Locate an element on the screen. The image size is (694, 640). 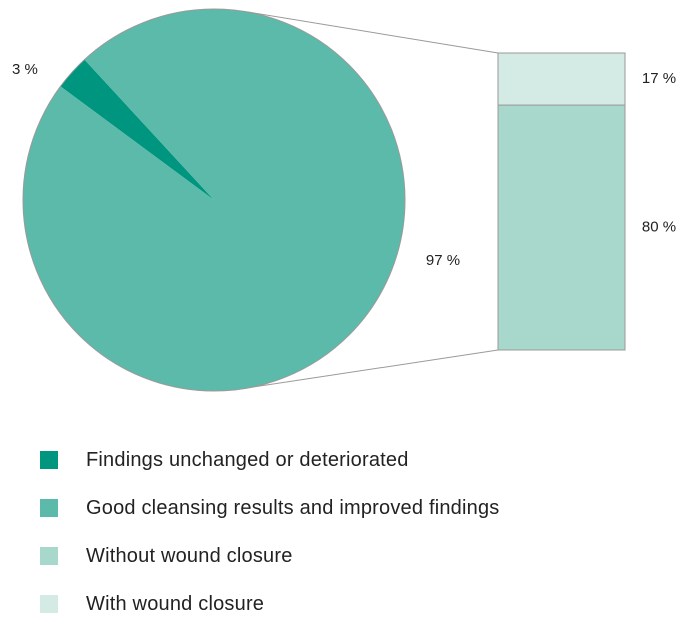
pie-label-small: 3 % is located at coordinates (25, 69).